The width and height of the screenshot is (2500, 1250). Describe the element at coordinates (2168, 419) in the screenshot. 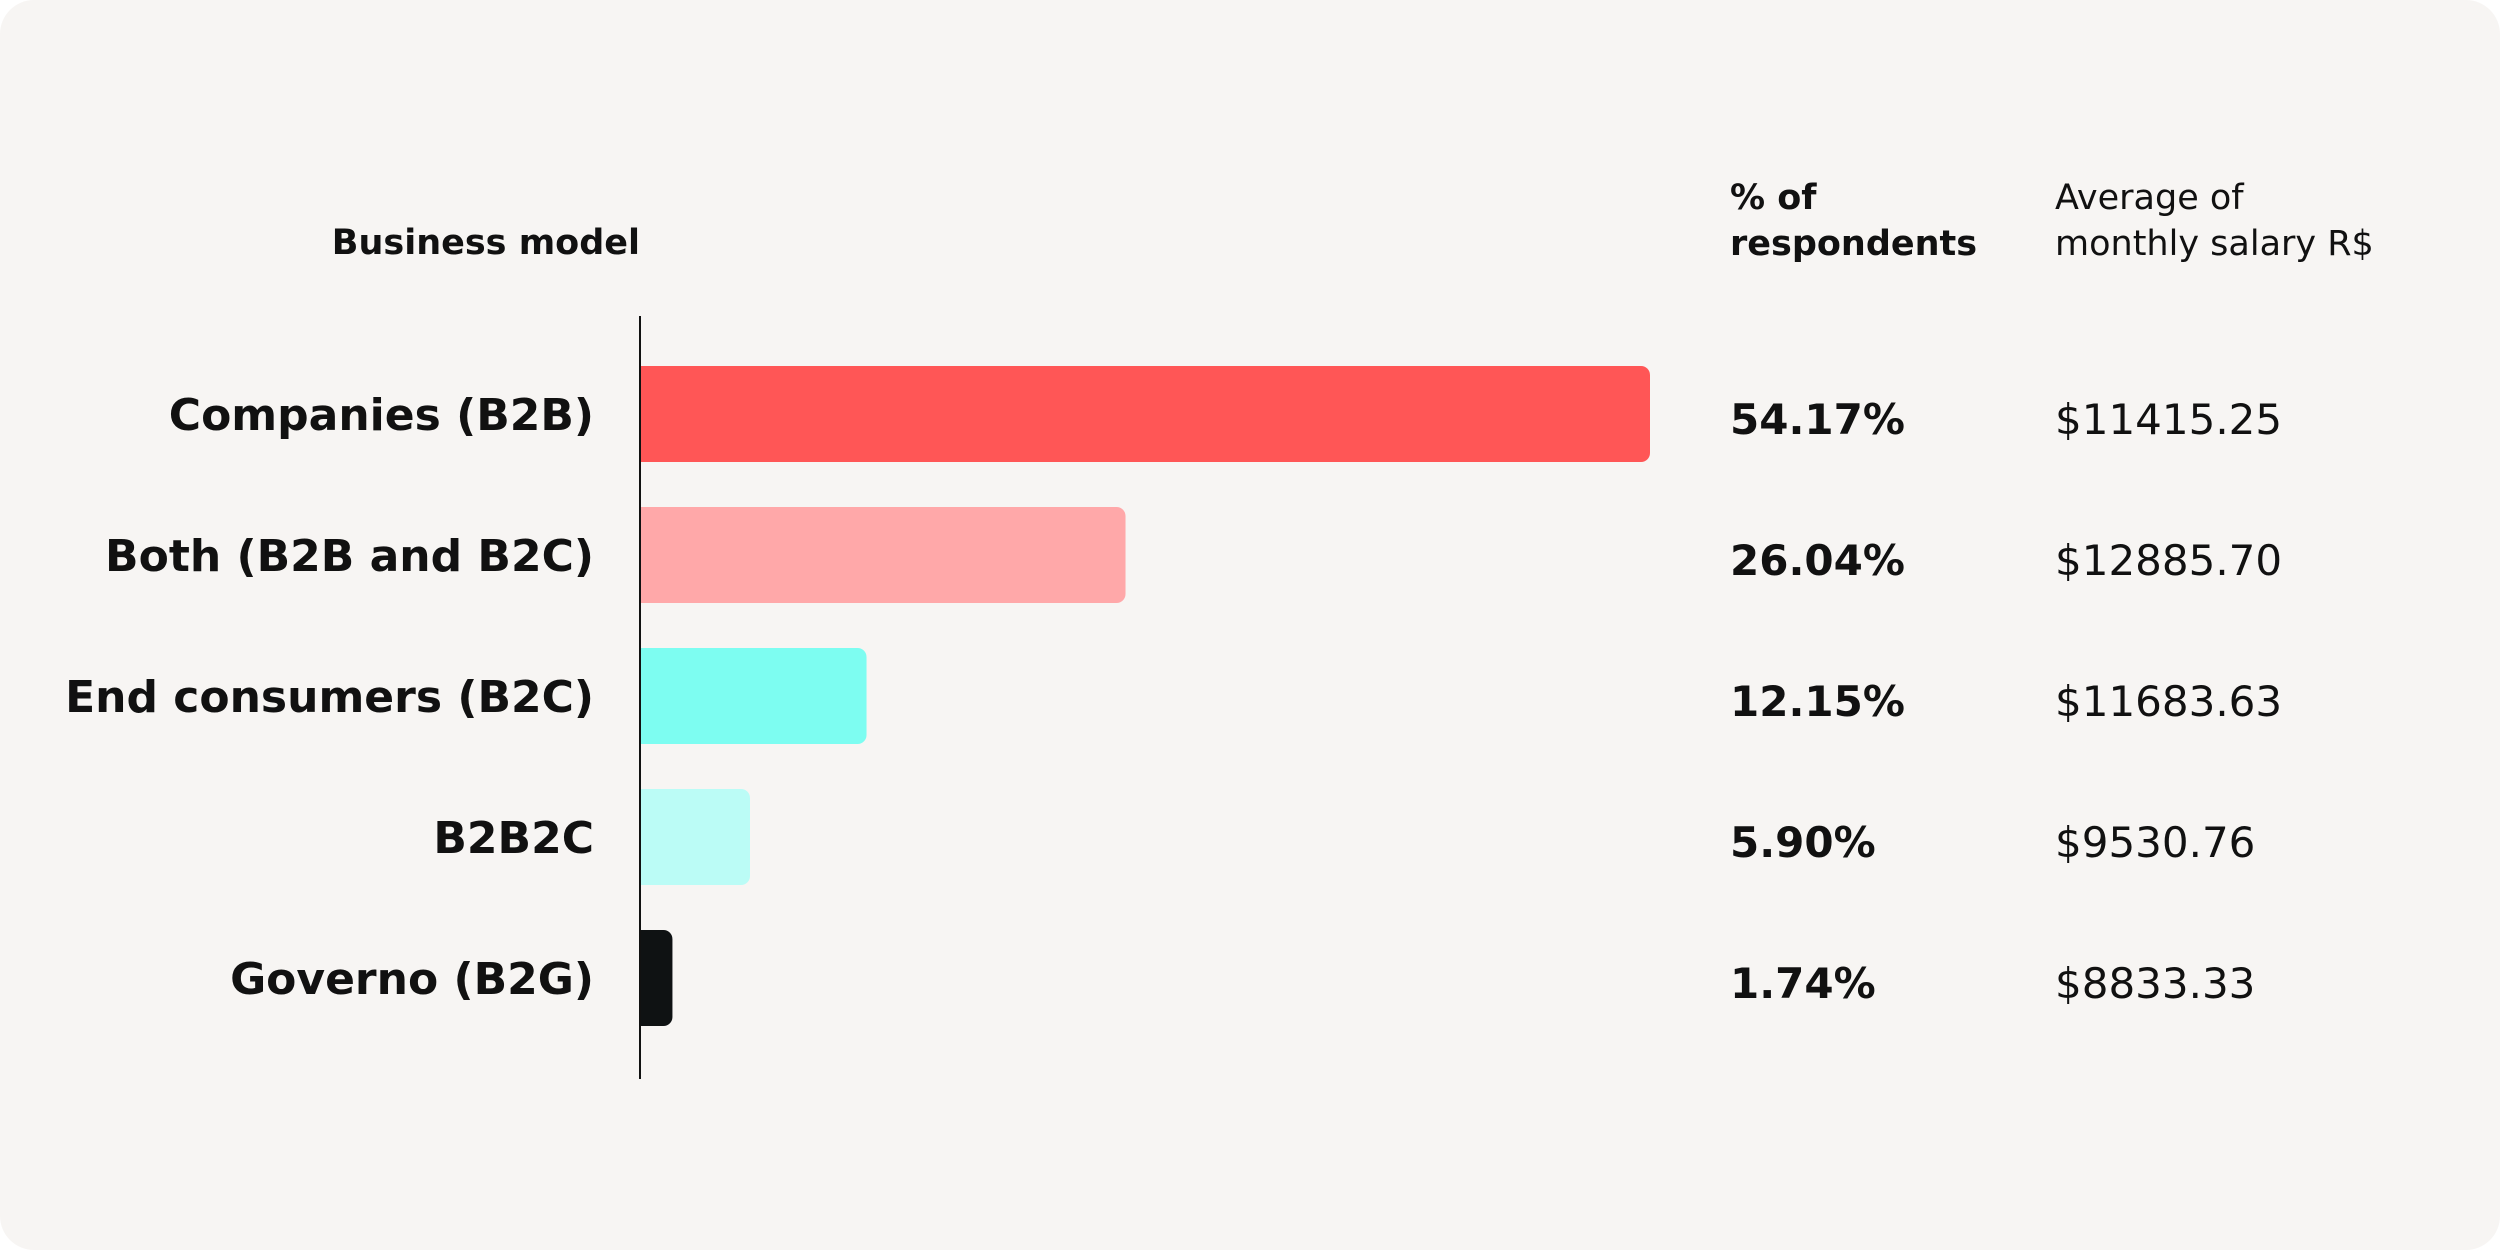

I see `salary-value-label: $11415.25` at that location.